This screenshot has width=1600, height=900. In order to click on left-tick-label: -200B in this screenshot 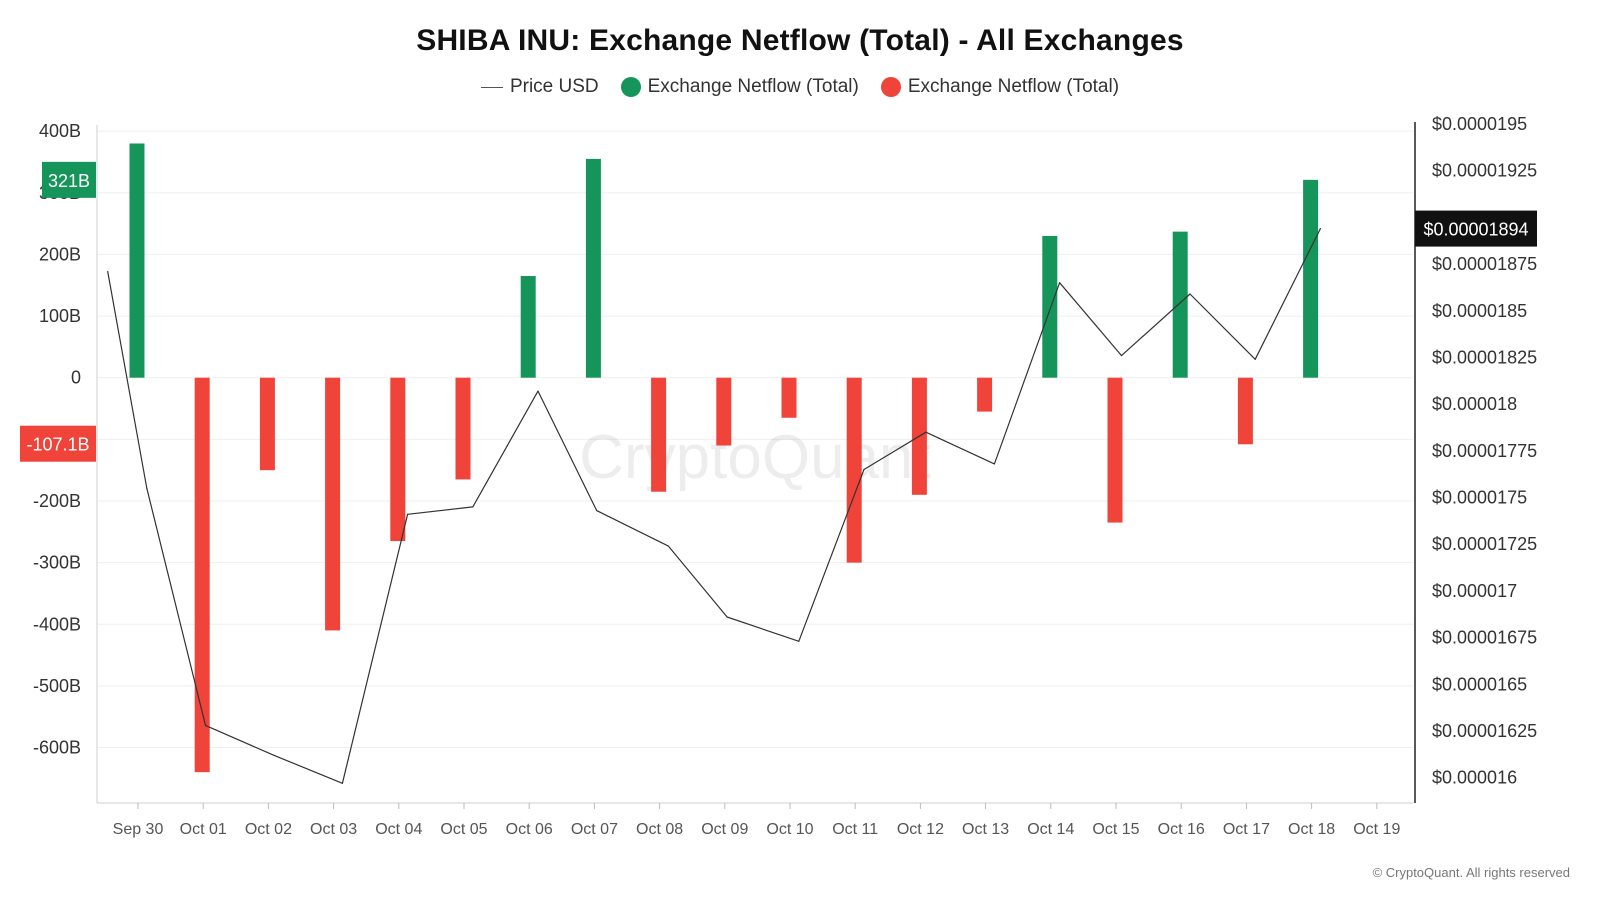, I will do `click(57, 501)`.